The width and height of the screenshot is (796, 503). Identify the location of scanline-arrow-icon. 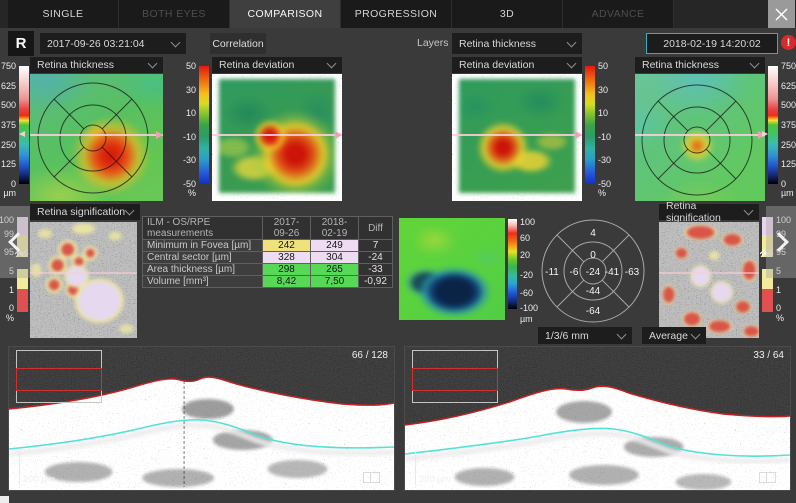
(761, 135).